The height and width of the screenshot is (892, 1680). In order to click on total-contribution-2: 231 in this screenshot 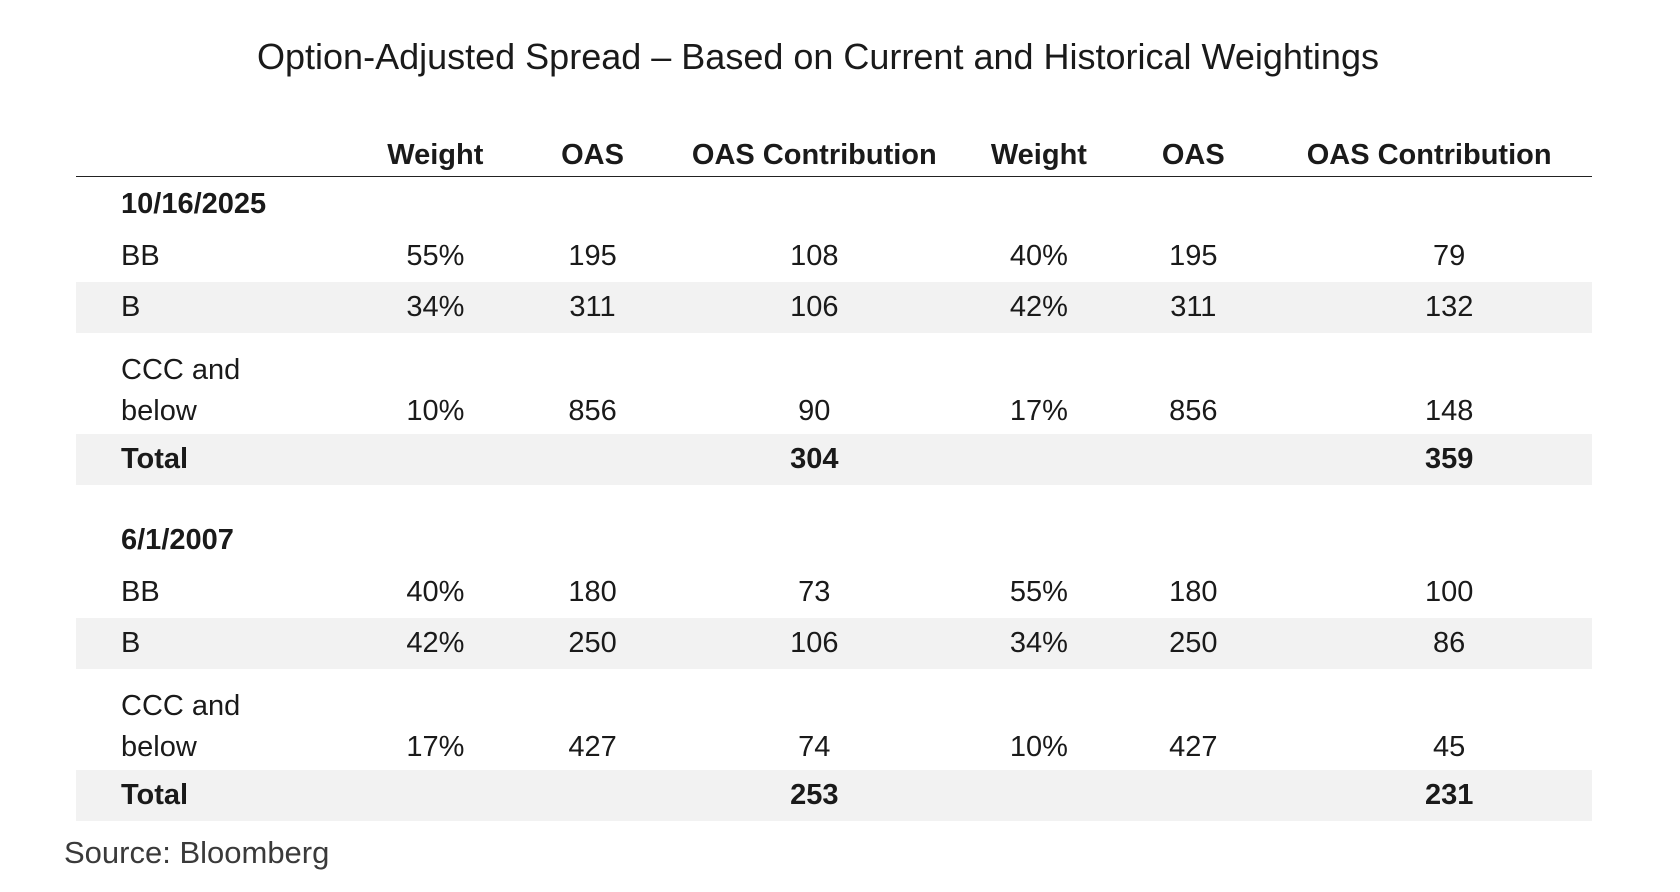, I will do `click(1429, 795)`.